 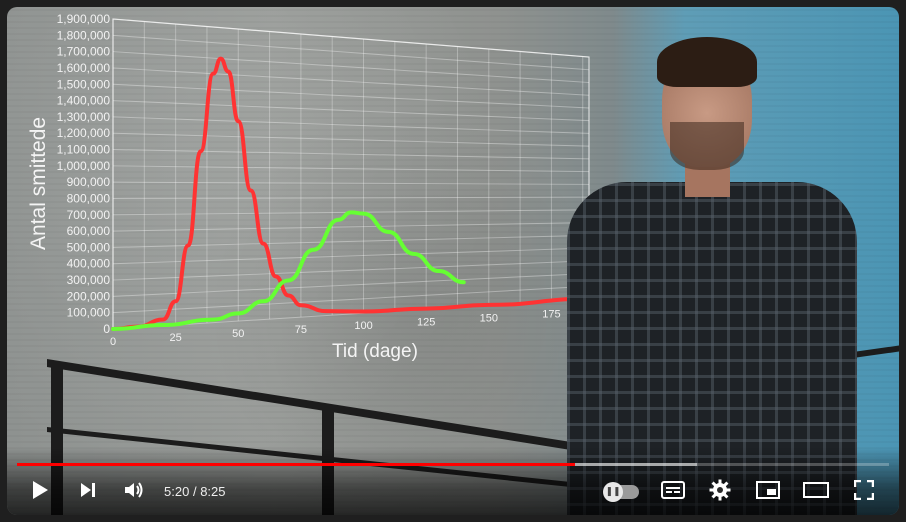 I want to click on volume-icon, so click(x=134, y=490).